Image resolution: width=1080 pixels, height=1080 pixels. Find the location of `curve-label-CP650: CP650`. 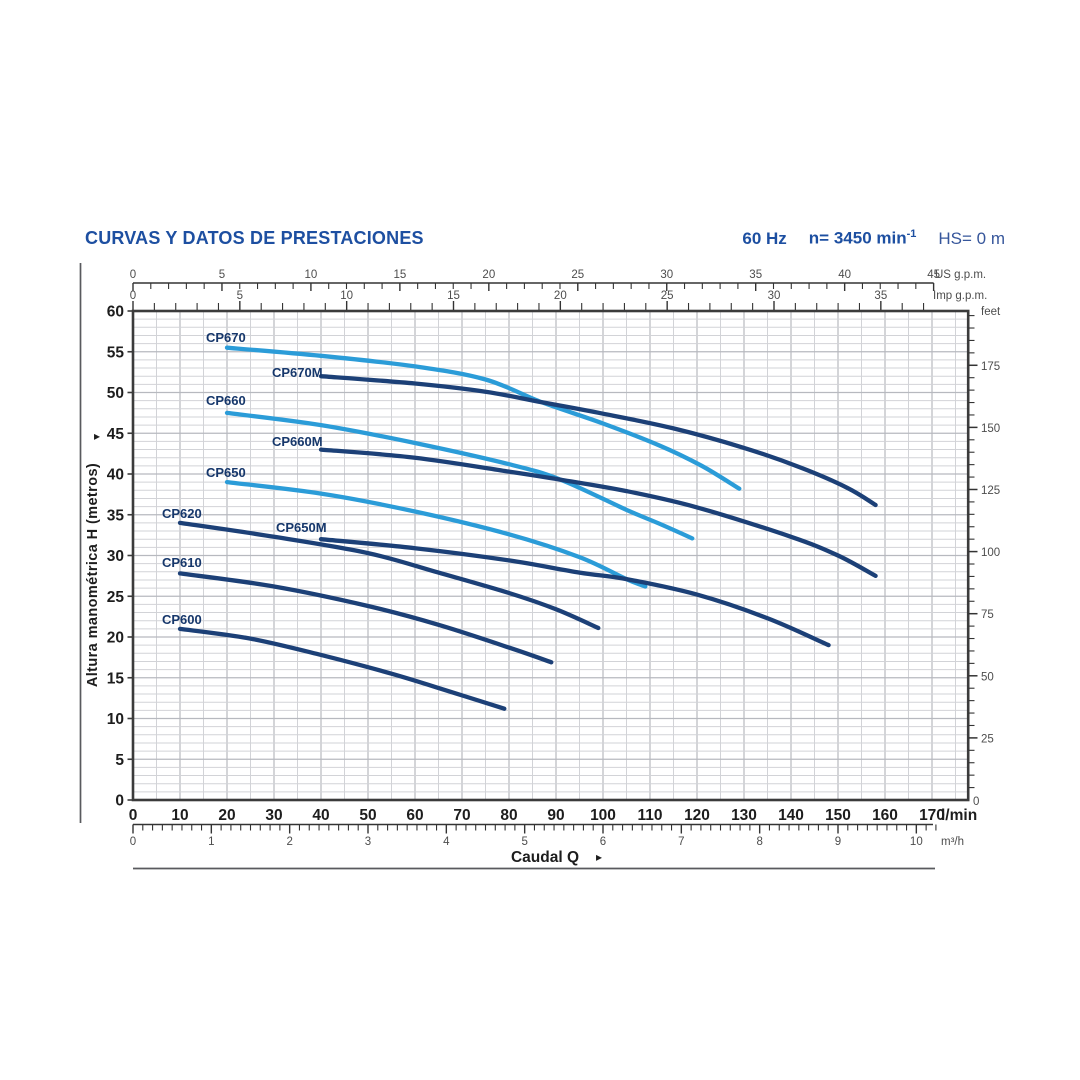

curve-label-CP650: CP650 is located at coordinates (226, 472).